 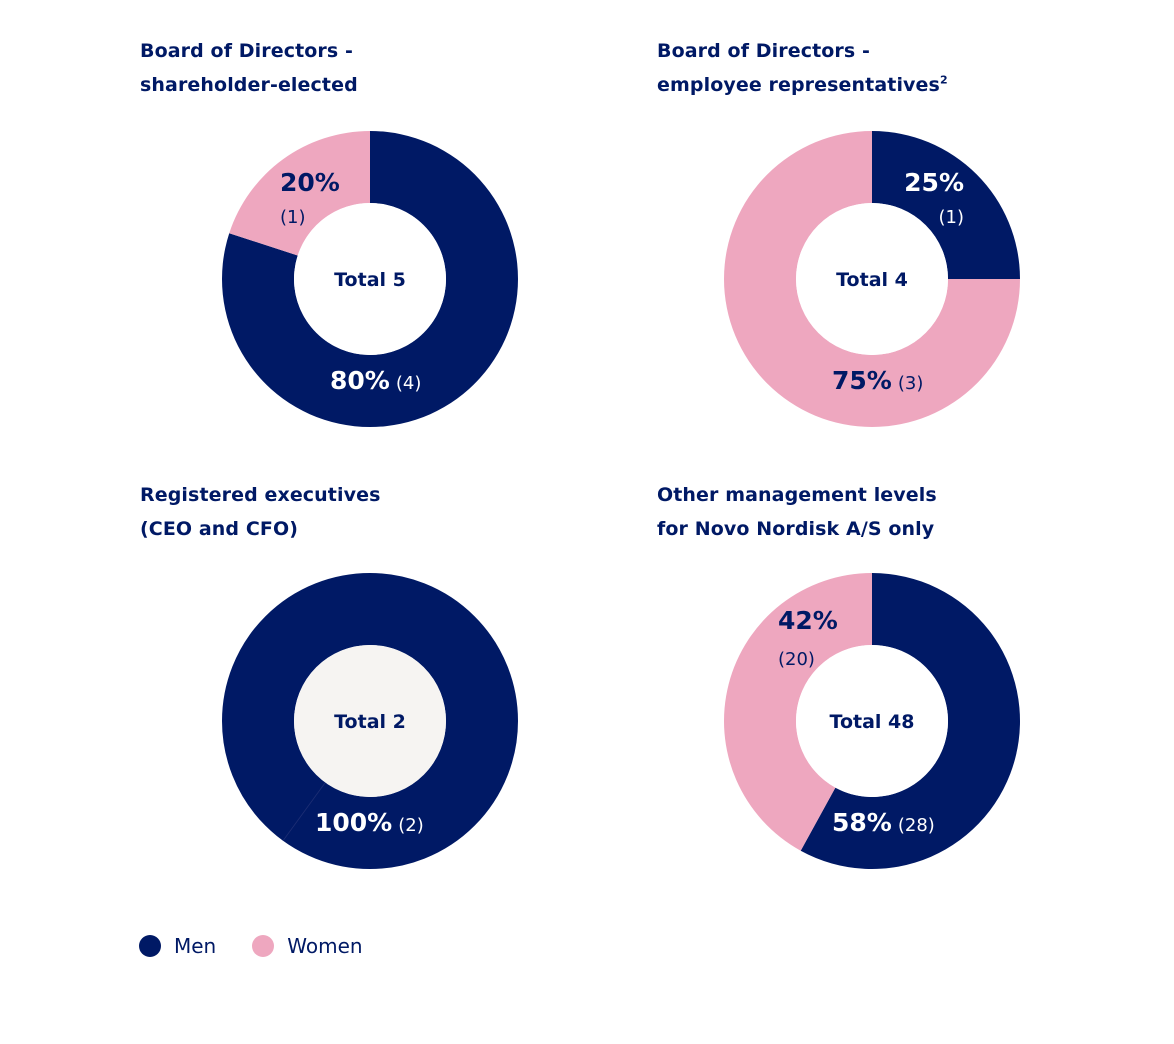 I want to click on legend-label-men: Men, so click(x=195, y=946).